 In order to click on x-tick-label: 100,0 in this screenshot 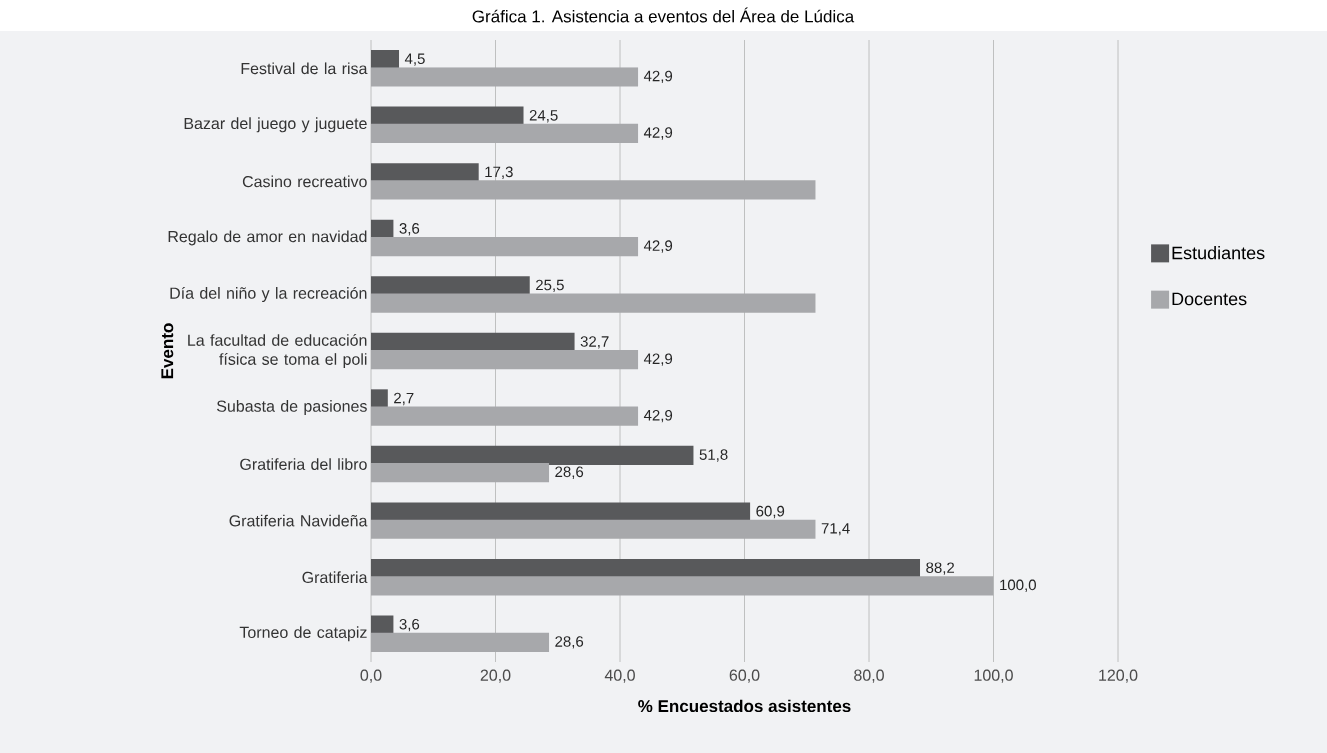, I will do `click(993, 676)`.